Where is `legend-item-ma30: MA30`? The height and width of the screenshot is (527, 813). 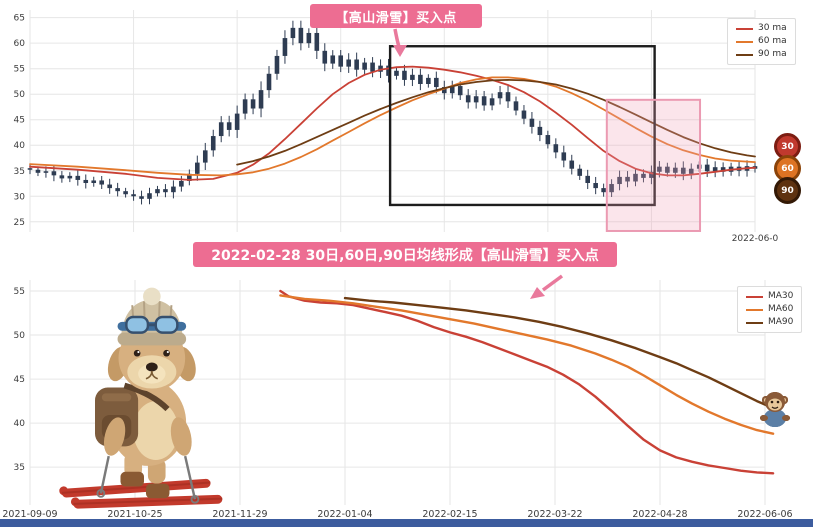 legend-item-ma30: MA30 is located at coordinates (769, 296).